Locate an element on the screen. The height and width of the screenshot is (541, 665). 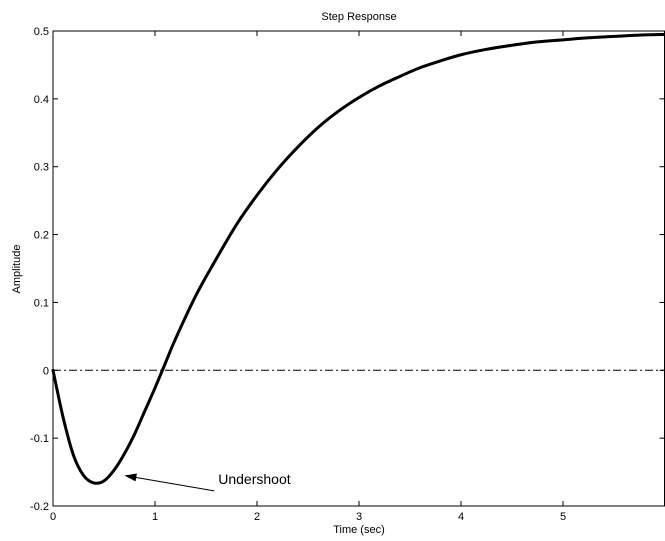
x-axis-label: Time (sec) is located at coordinates (359, 530).